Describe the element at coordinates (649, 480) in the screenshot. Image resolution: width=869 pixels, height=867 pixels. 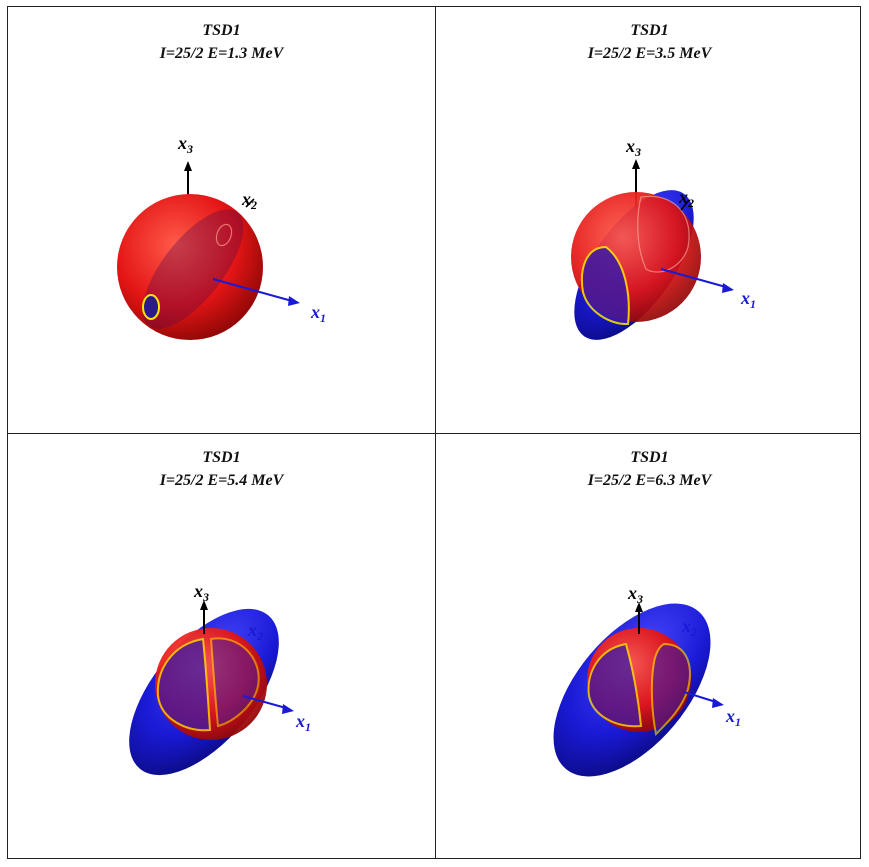
I see `panel-subtitle: I=25/2 E=6.3 MeV` at that location.